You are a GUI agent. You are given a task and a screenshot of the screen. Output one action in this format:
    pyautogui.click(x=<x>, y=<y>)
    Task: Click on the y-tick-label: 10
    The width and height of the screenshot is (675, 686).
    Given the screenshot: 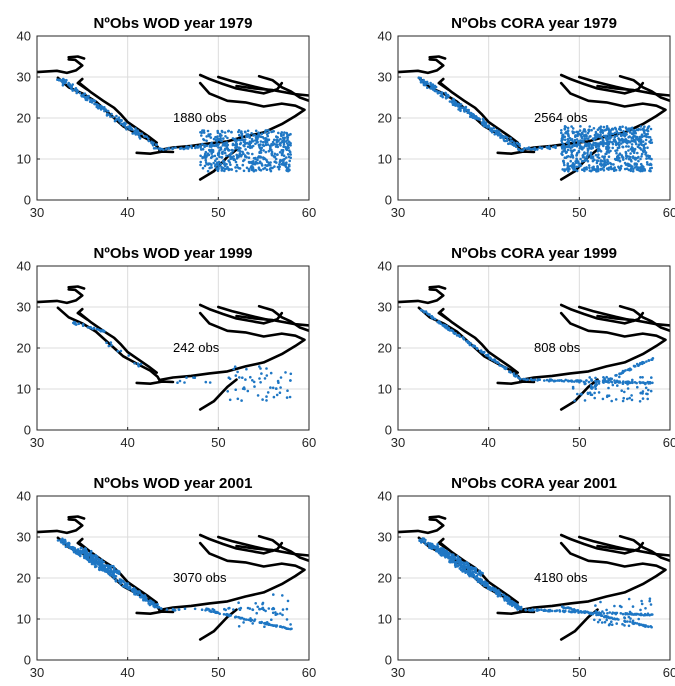 What is the action you would take?
    pyautogui.click(x=24, y=159)
    